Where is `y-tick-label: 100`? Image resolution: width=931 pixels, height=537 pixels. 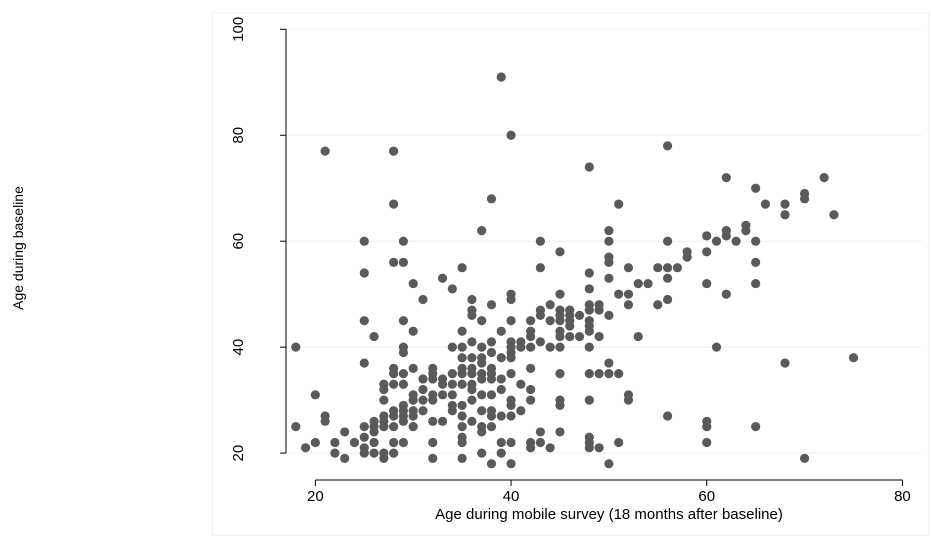 y-tick-label: 100 is located at coordinates (238, 29).